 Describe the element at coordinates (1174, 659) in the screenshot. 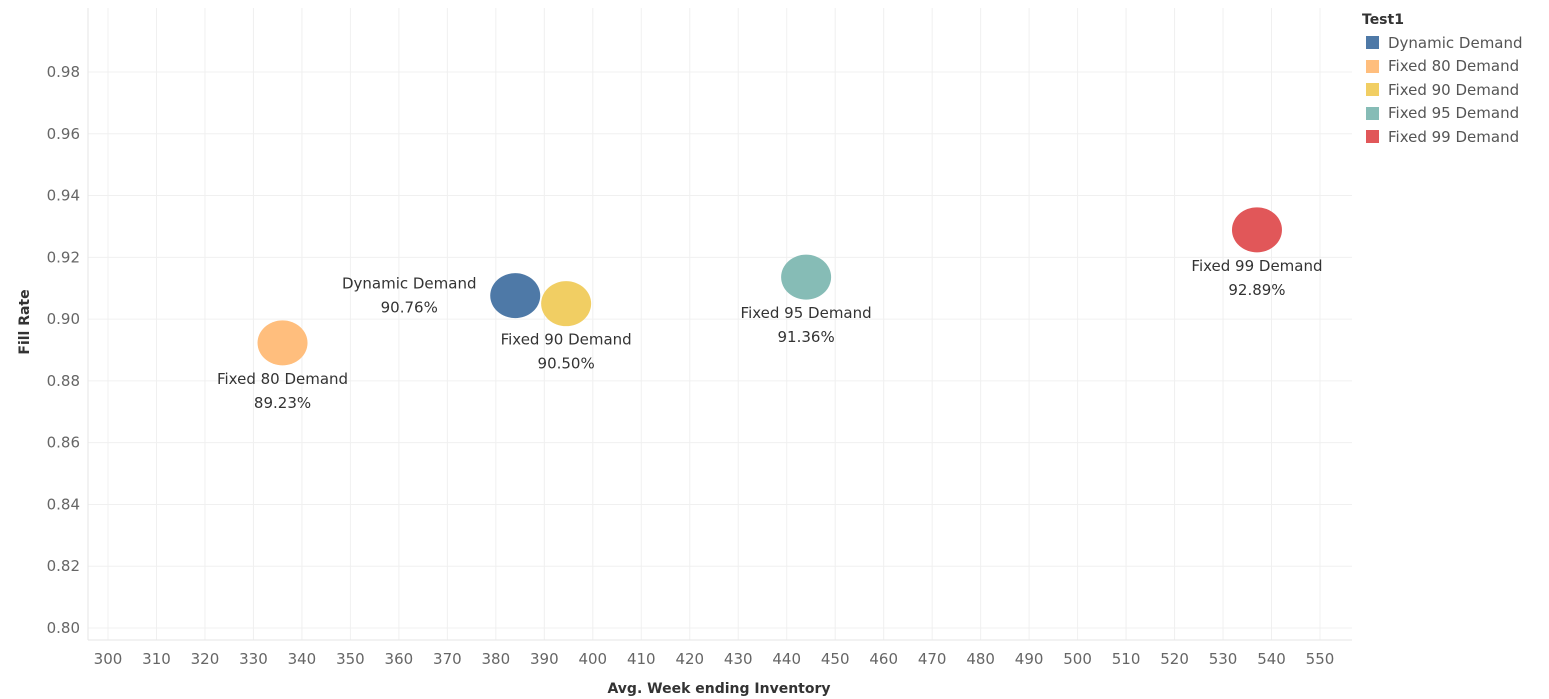

I see `x-tick-label: 520` at that location.